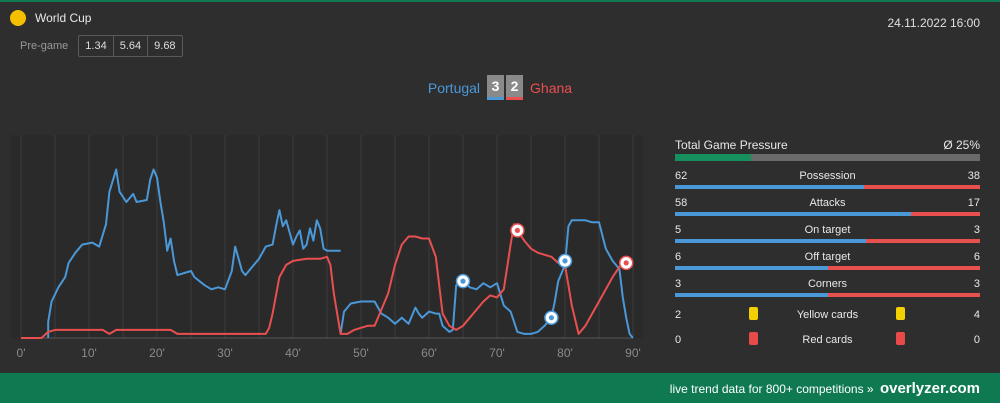 The image size is (1000, 403). What do you see at coordinates (961, 145) in the screenshot?
I see `pressure-value: Ø 25%` at bounding box center [961, 145].